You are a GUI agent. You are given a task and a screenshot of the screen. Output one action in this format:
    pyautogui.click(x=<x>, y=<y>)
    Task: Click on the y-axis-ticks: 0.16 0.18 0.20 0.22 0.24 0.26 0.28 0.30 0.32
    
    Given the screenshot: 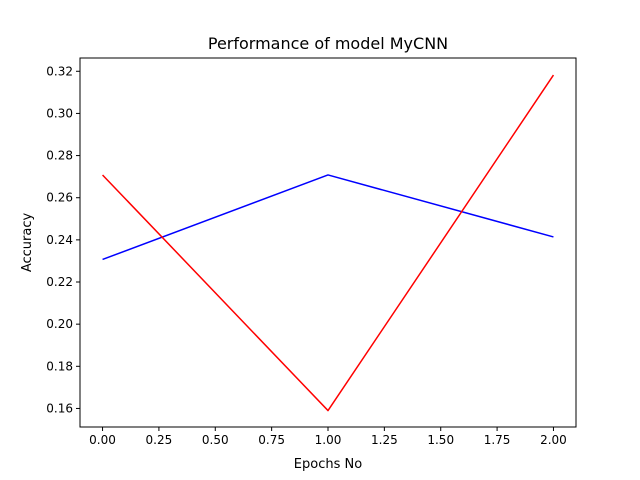 What is the action you would take?
    pyautogui.click(x=63, y=239)
    